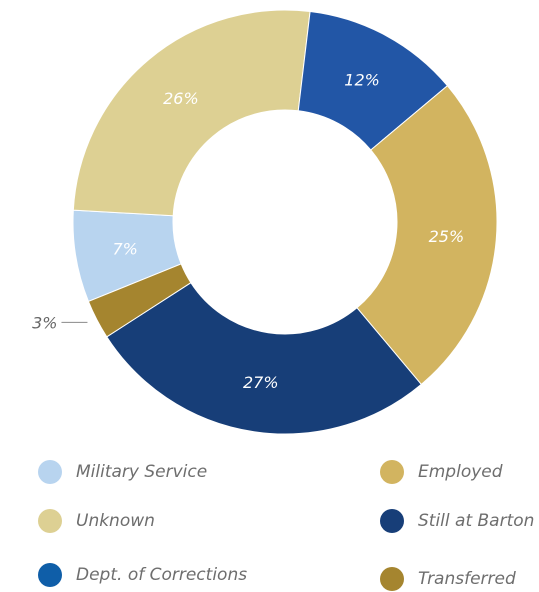  I want to click on slice-label-unknown: 26%, so click(181, 98).